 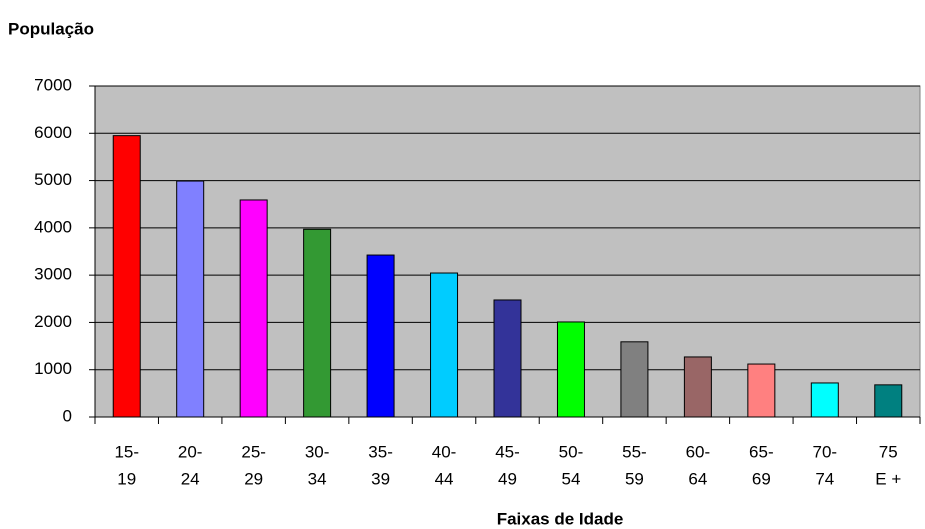 What do you see at coordinates (507, 451) in the screenshot?
I see `x-tick-label: 45-` at bounding box center [507, 451].